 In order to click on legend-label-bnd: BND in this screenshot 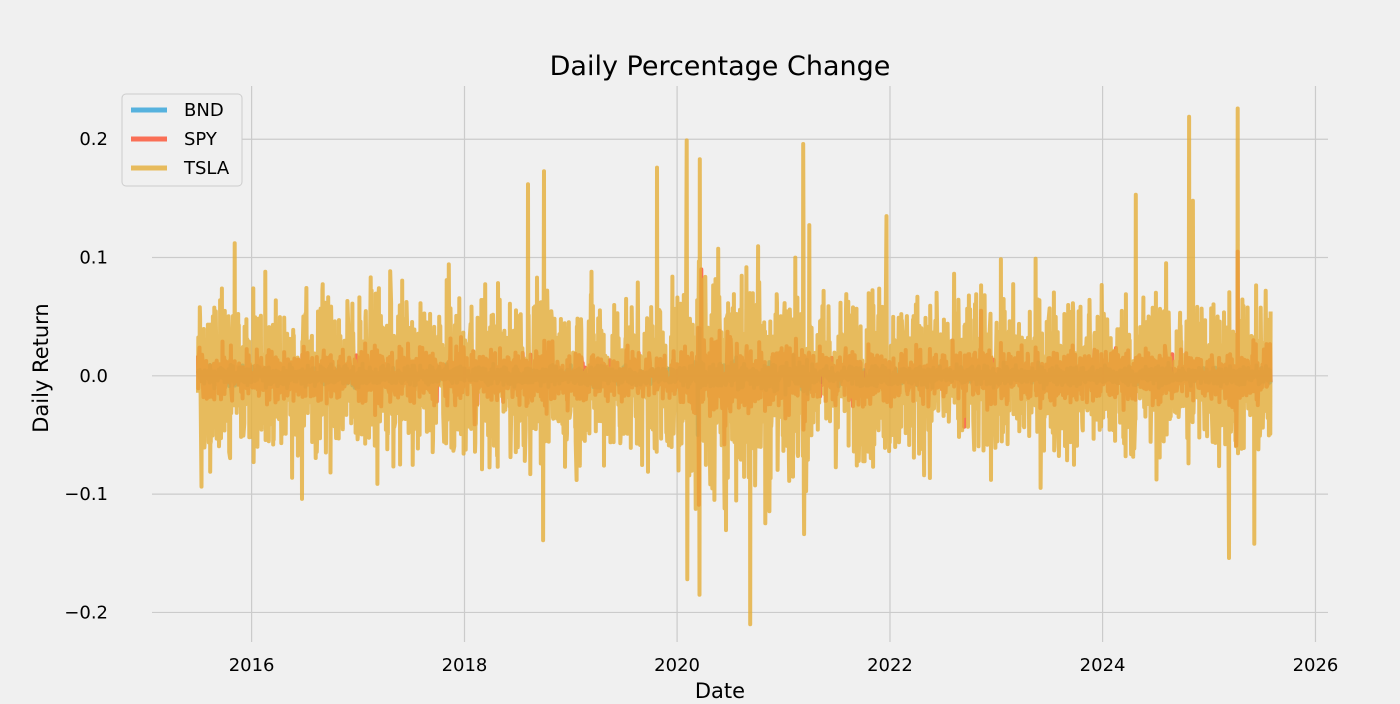, I will do `click(204, 110)`.